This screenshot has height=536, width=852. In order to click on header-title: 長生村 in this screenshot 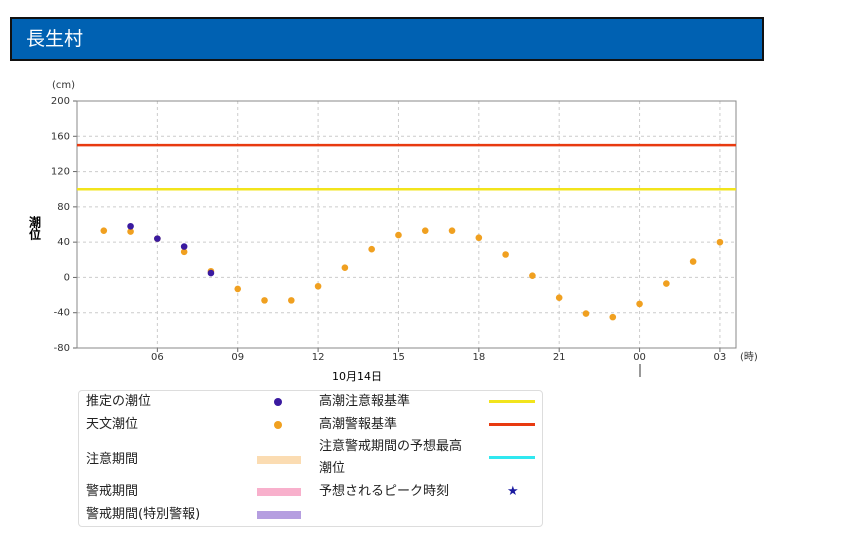, I will do `click(387, 39)`.